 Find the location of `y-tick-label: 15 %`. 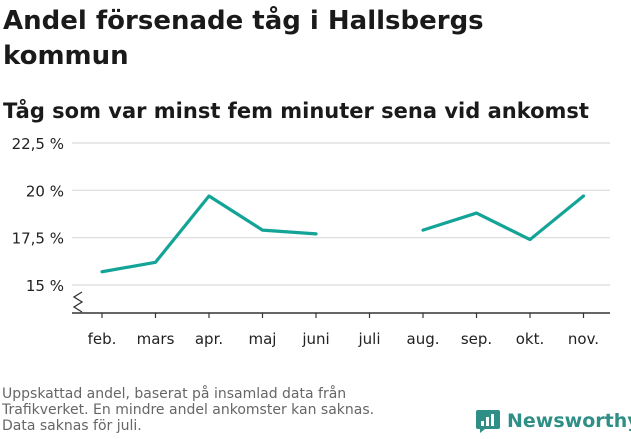

y-tick-label: 15 % is located at coordinates (45, 286).